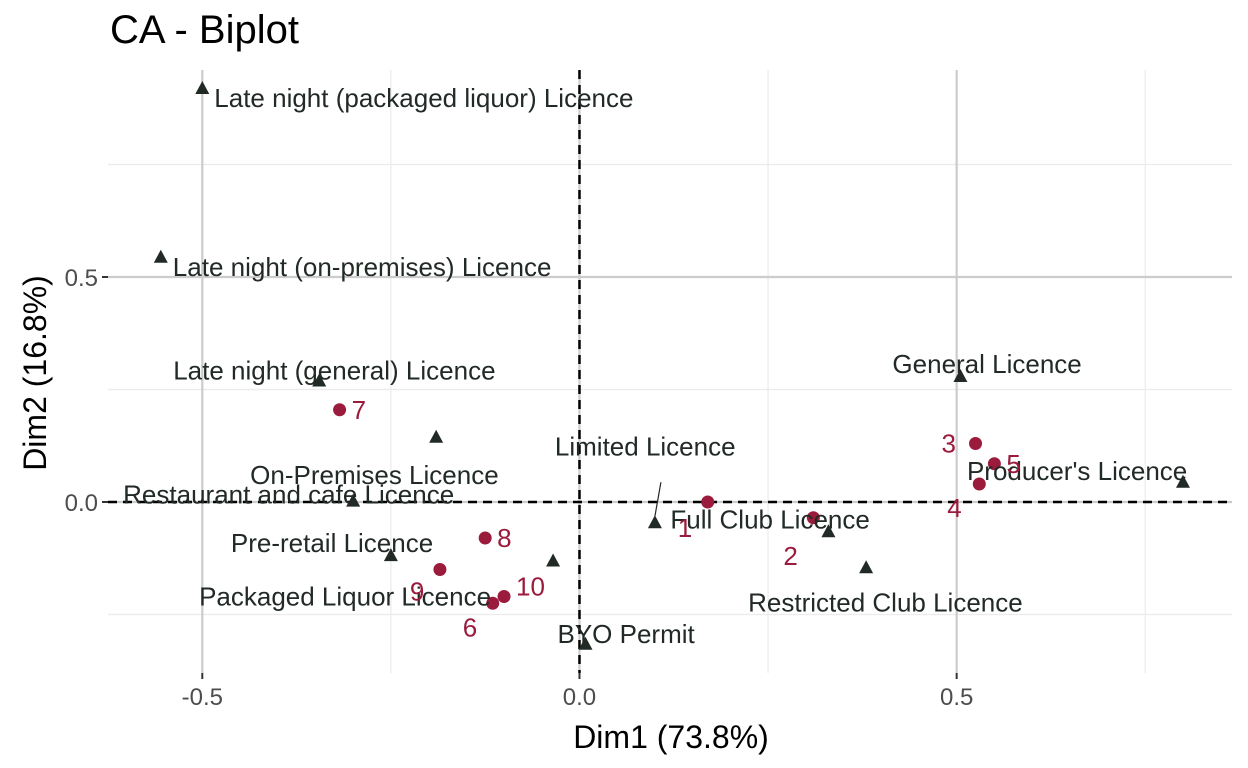 The image size is (1248, 768). I want to click on row-point-label: 2, so click(790, 556).